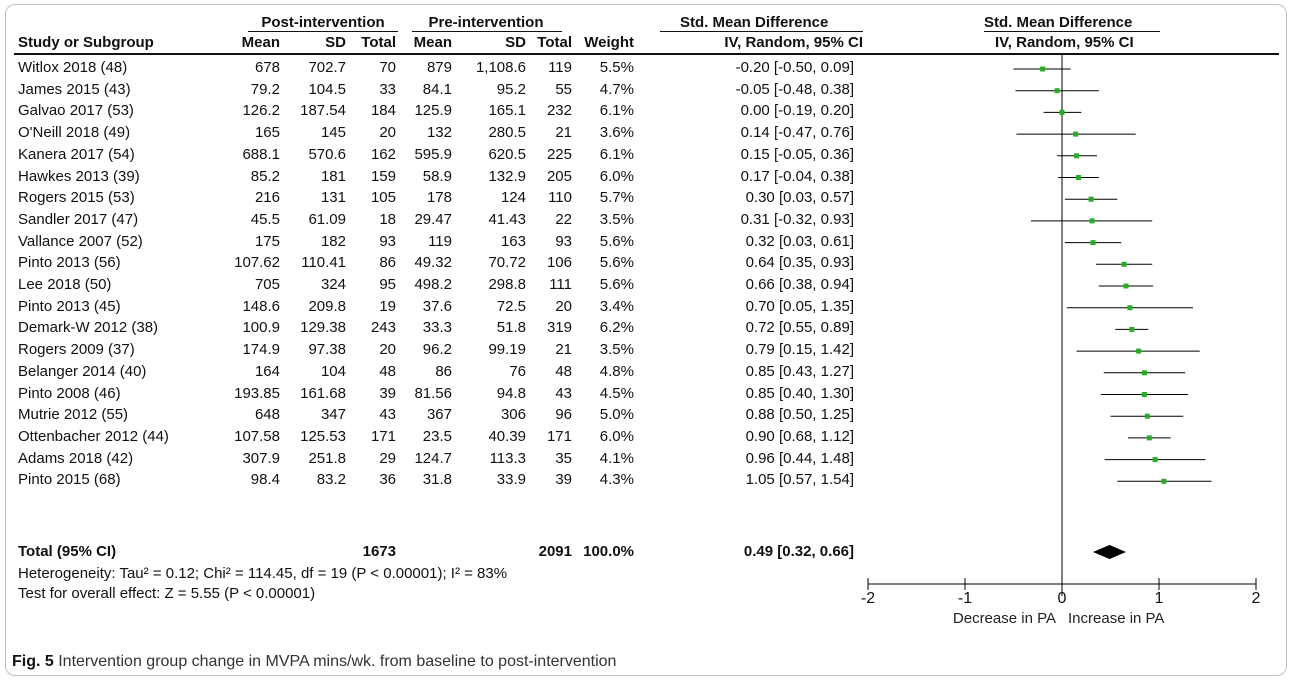  I want to click on smd-ci: -0.20 [-0.50, 0.09], so click(794, 67).